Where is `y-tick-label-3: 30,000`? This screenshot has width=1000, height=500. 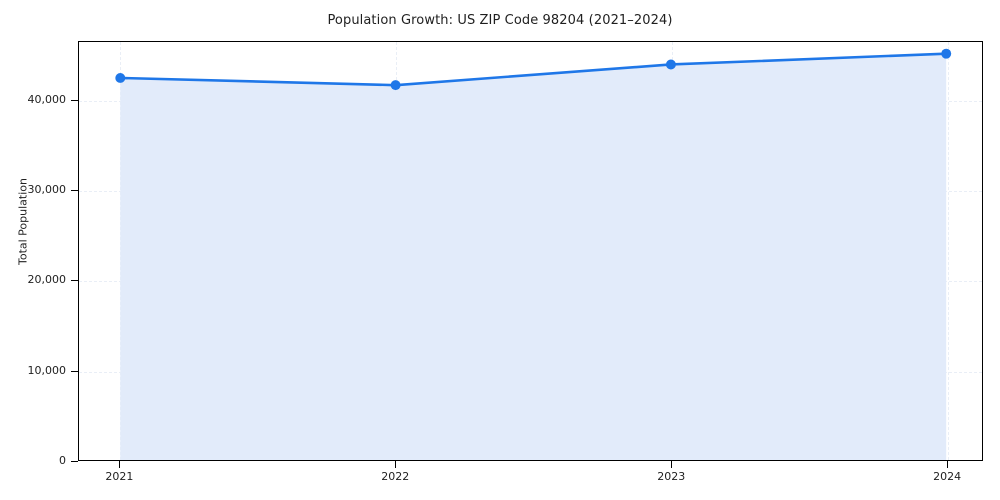
y-tick-label-3: 30,000 is located at coordinates (47, 190).